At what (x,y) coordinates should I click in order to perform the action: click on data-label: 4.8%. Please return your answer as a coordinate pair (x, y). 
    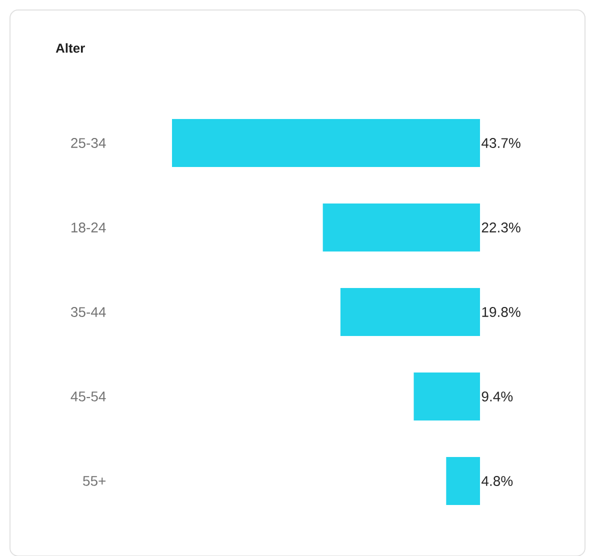
    Looking at the image, I should click on (497, 481).